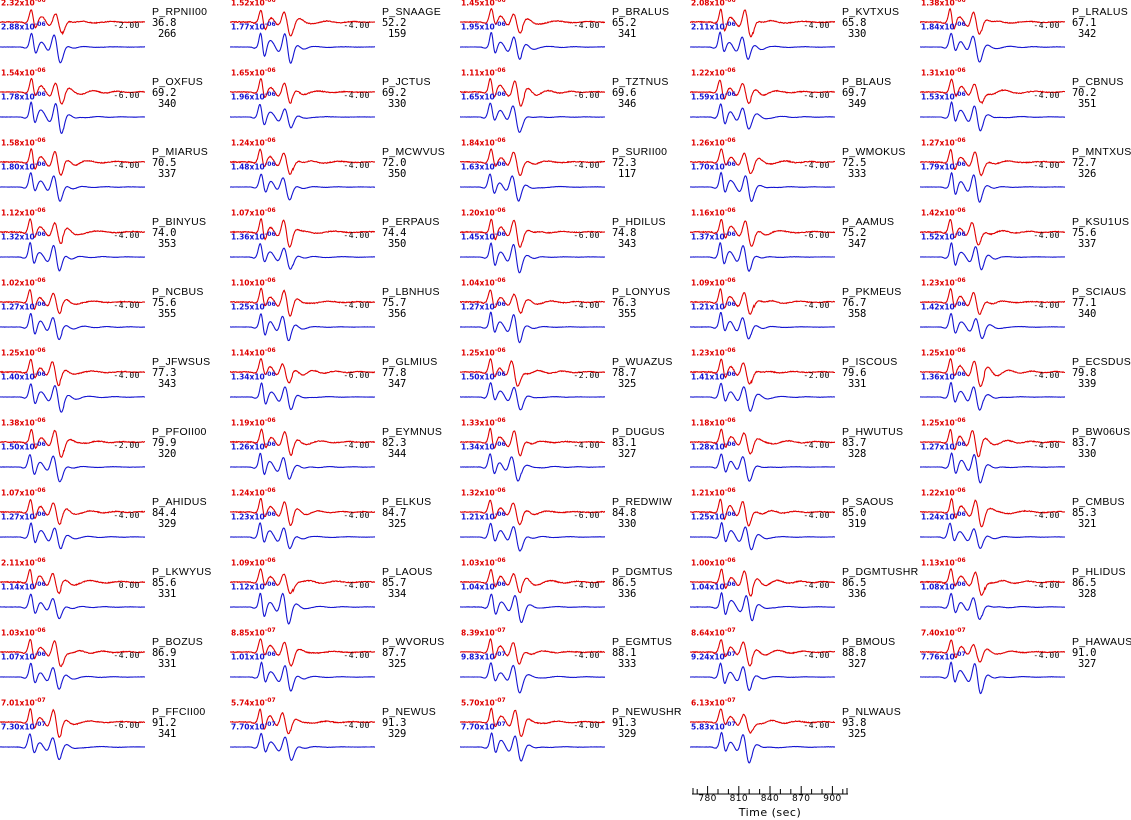 The height and width of the screenshot is (820, 1131). Describe the element at coordinates (642, 502) in the screenshot. I see `station-label: P_REDWIW` at that location.